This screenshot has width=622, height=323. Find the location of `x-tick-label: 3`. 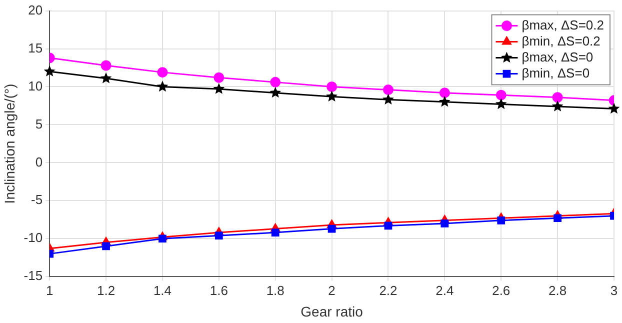

x-tick-label: 3 is located at coordinates (614, 290).